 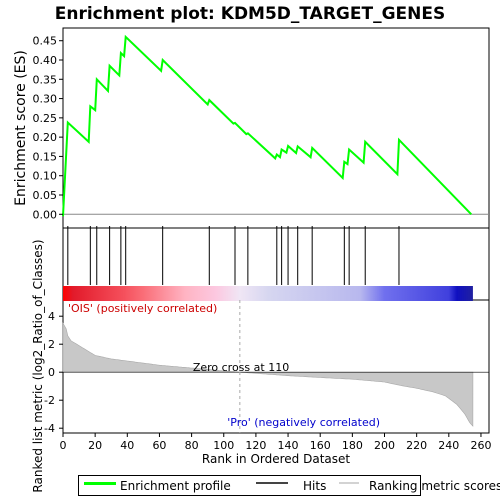 What do you see at coordinates (142, 308) in the screenshot?
I see `positive-correlation-label: 'OIS' (positively correlated)` at bounding box center [142, 308].